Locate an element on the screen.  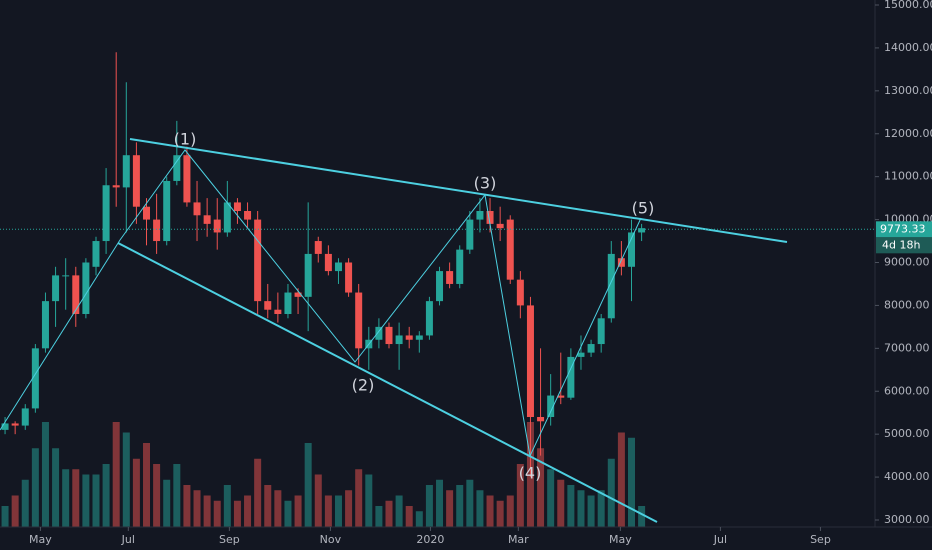
y-tick-label: 5000.00 is located at coordinates (907, 433).